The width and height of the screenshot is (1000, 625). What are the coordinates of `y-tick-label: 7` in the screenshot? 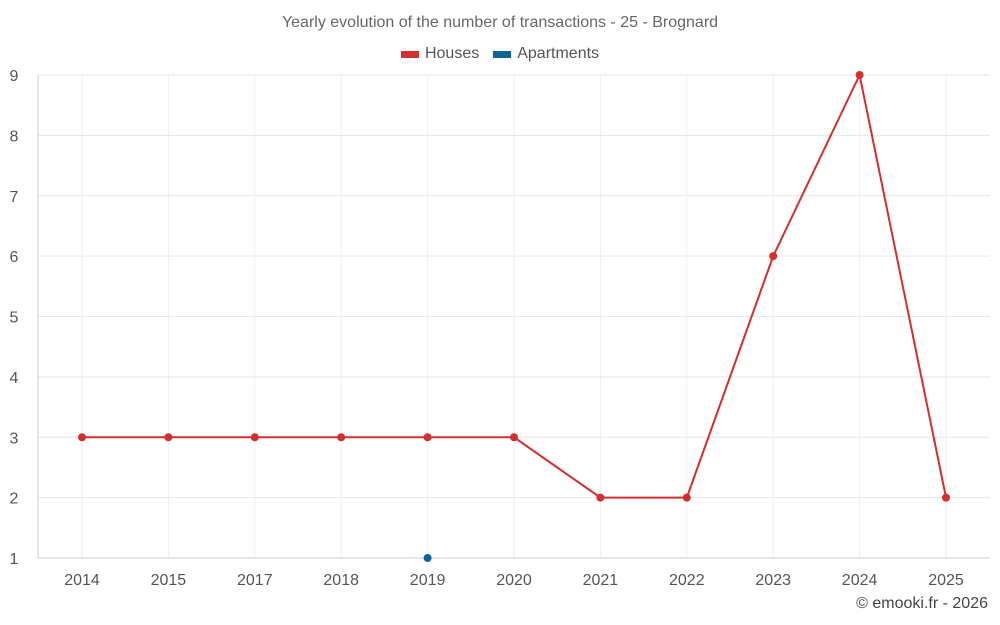 It's located at (14, 197).